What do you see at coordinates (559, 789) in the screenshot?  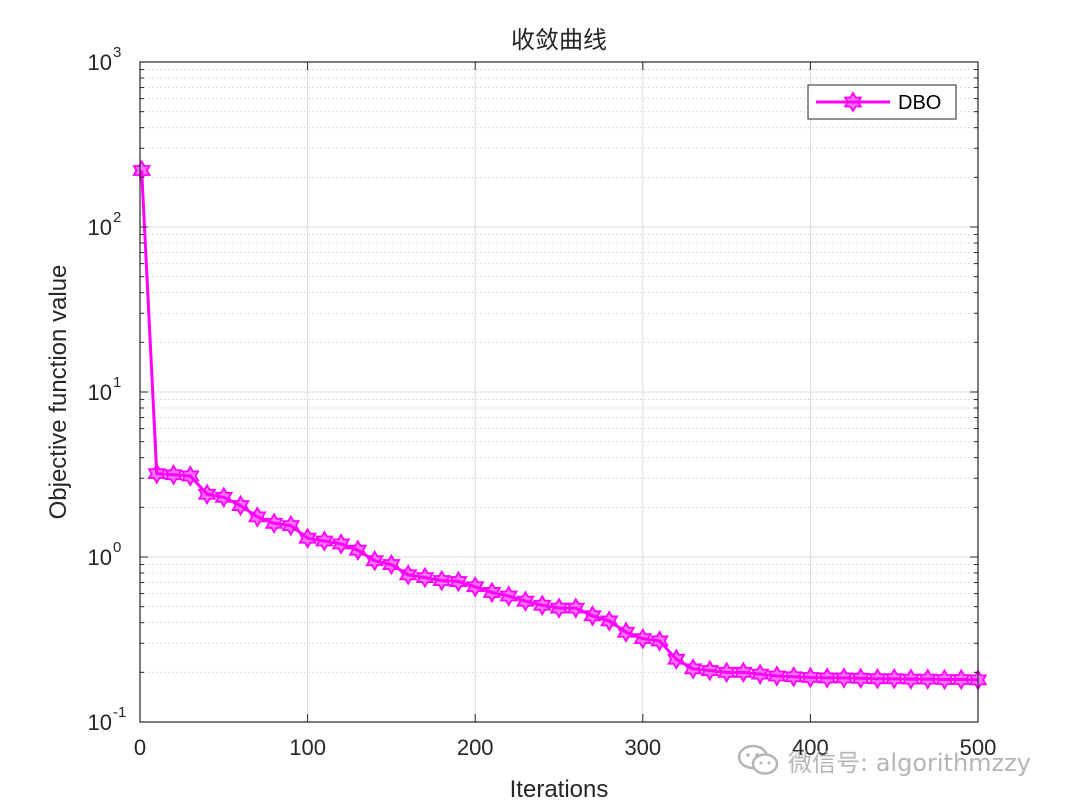 I see `x-axis-label: Iterations` at bounding box center [559, 789].